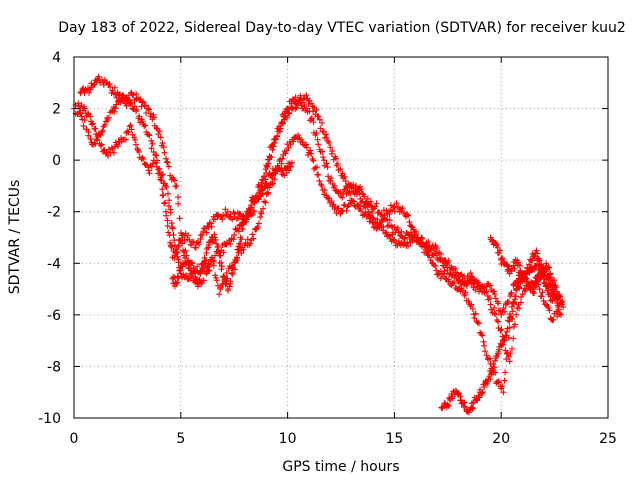 Image resolution: width=640 pixels, height=480 pixels. I want to click on x-tick-label: 20, so click(501, 439).